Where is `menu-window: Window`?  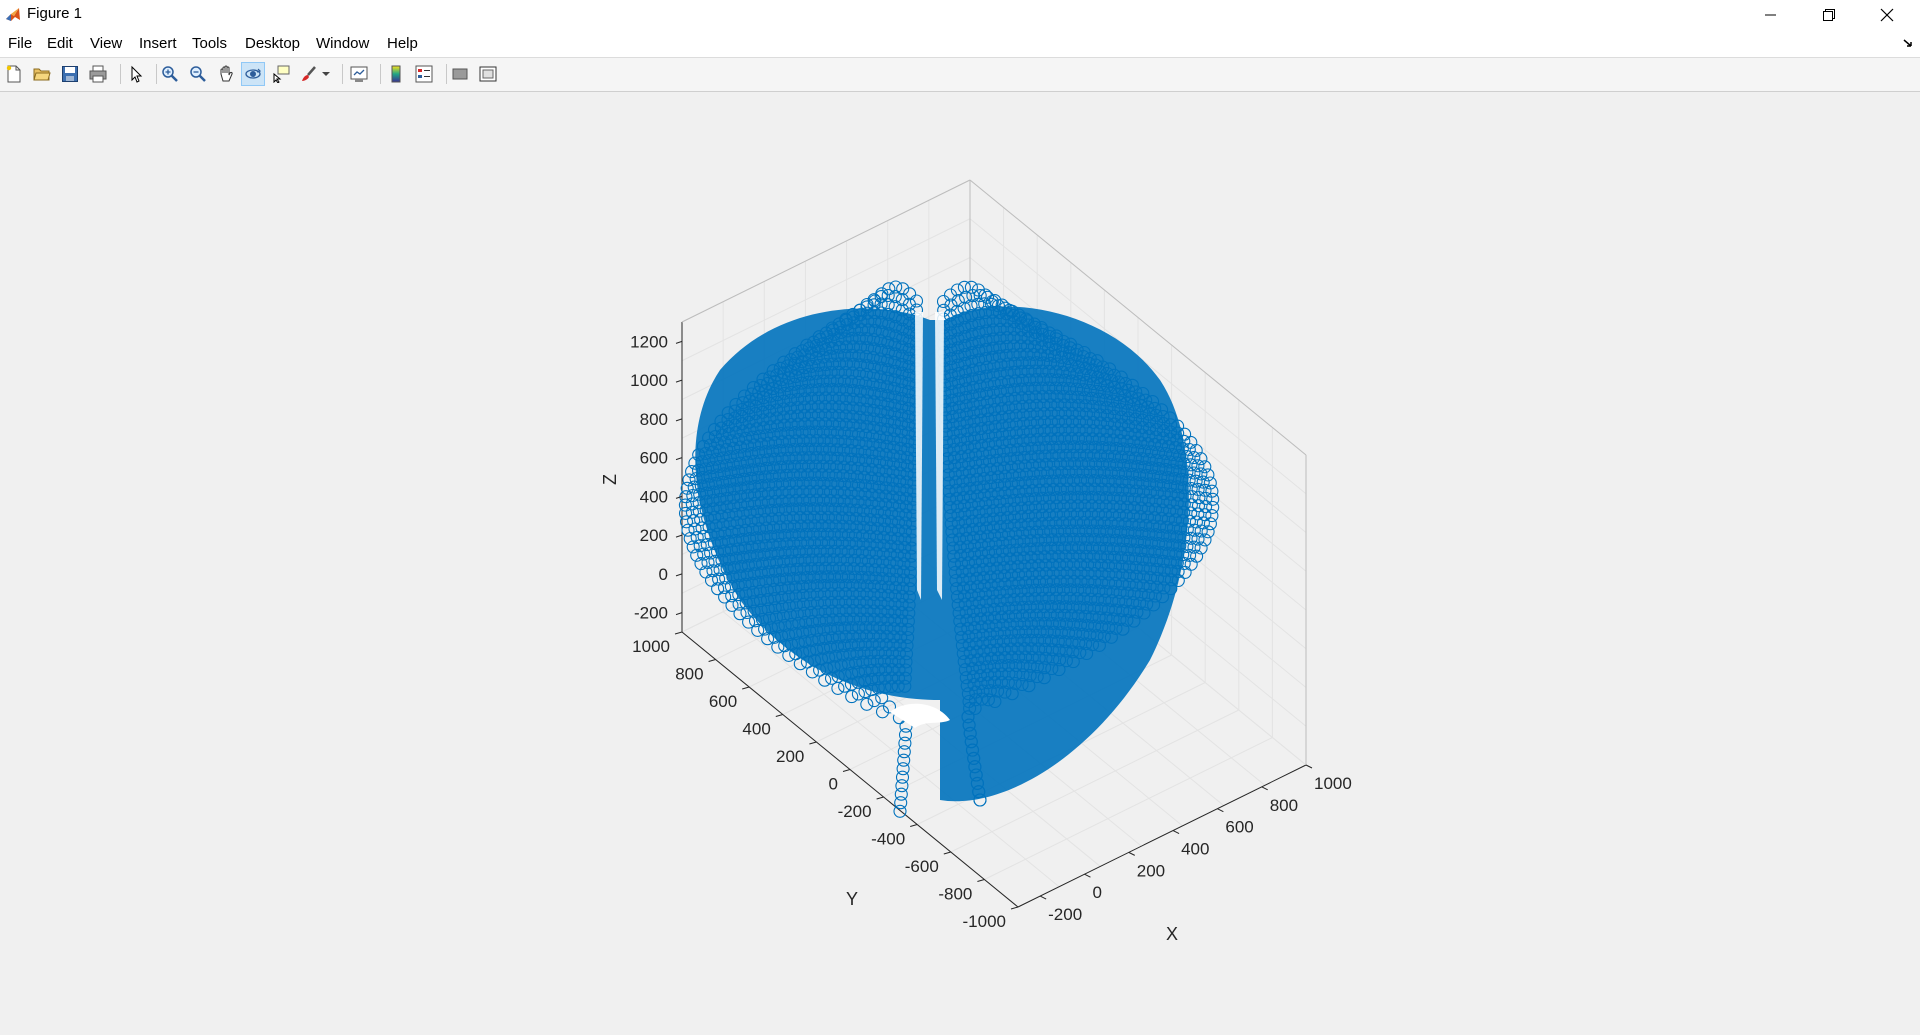 menu-window: Window is located at coordinates (343, 43).